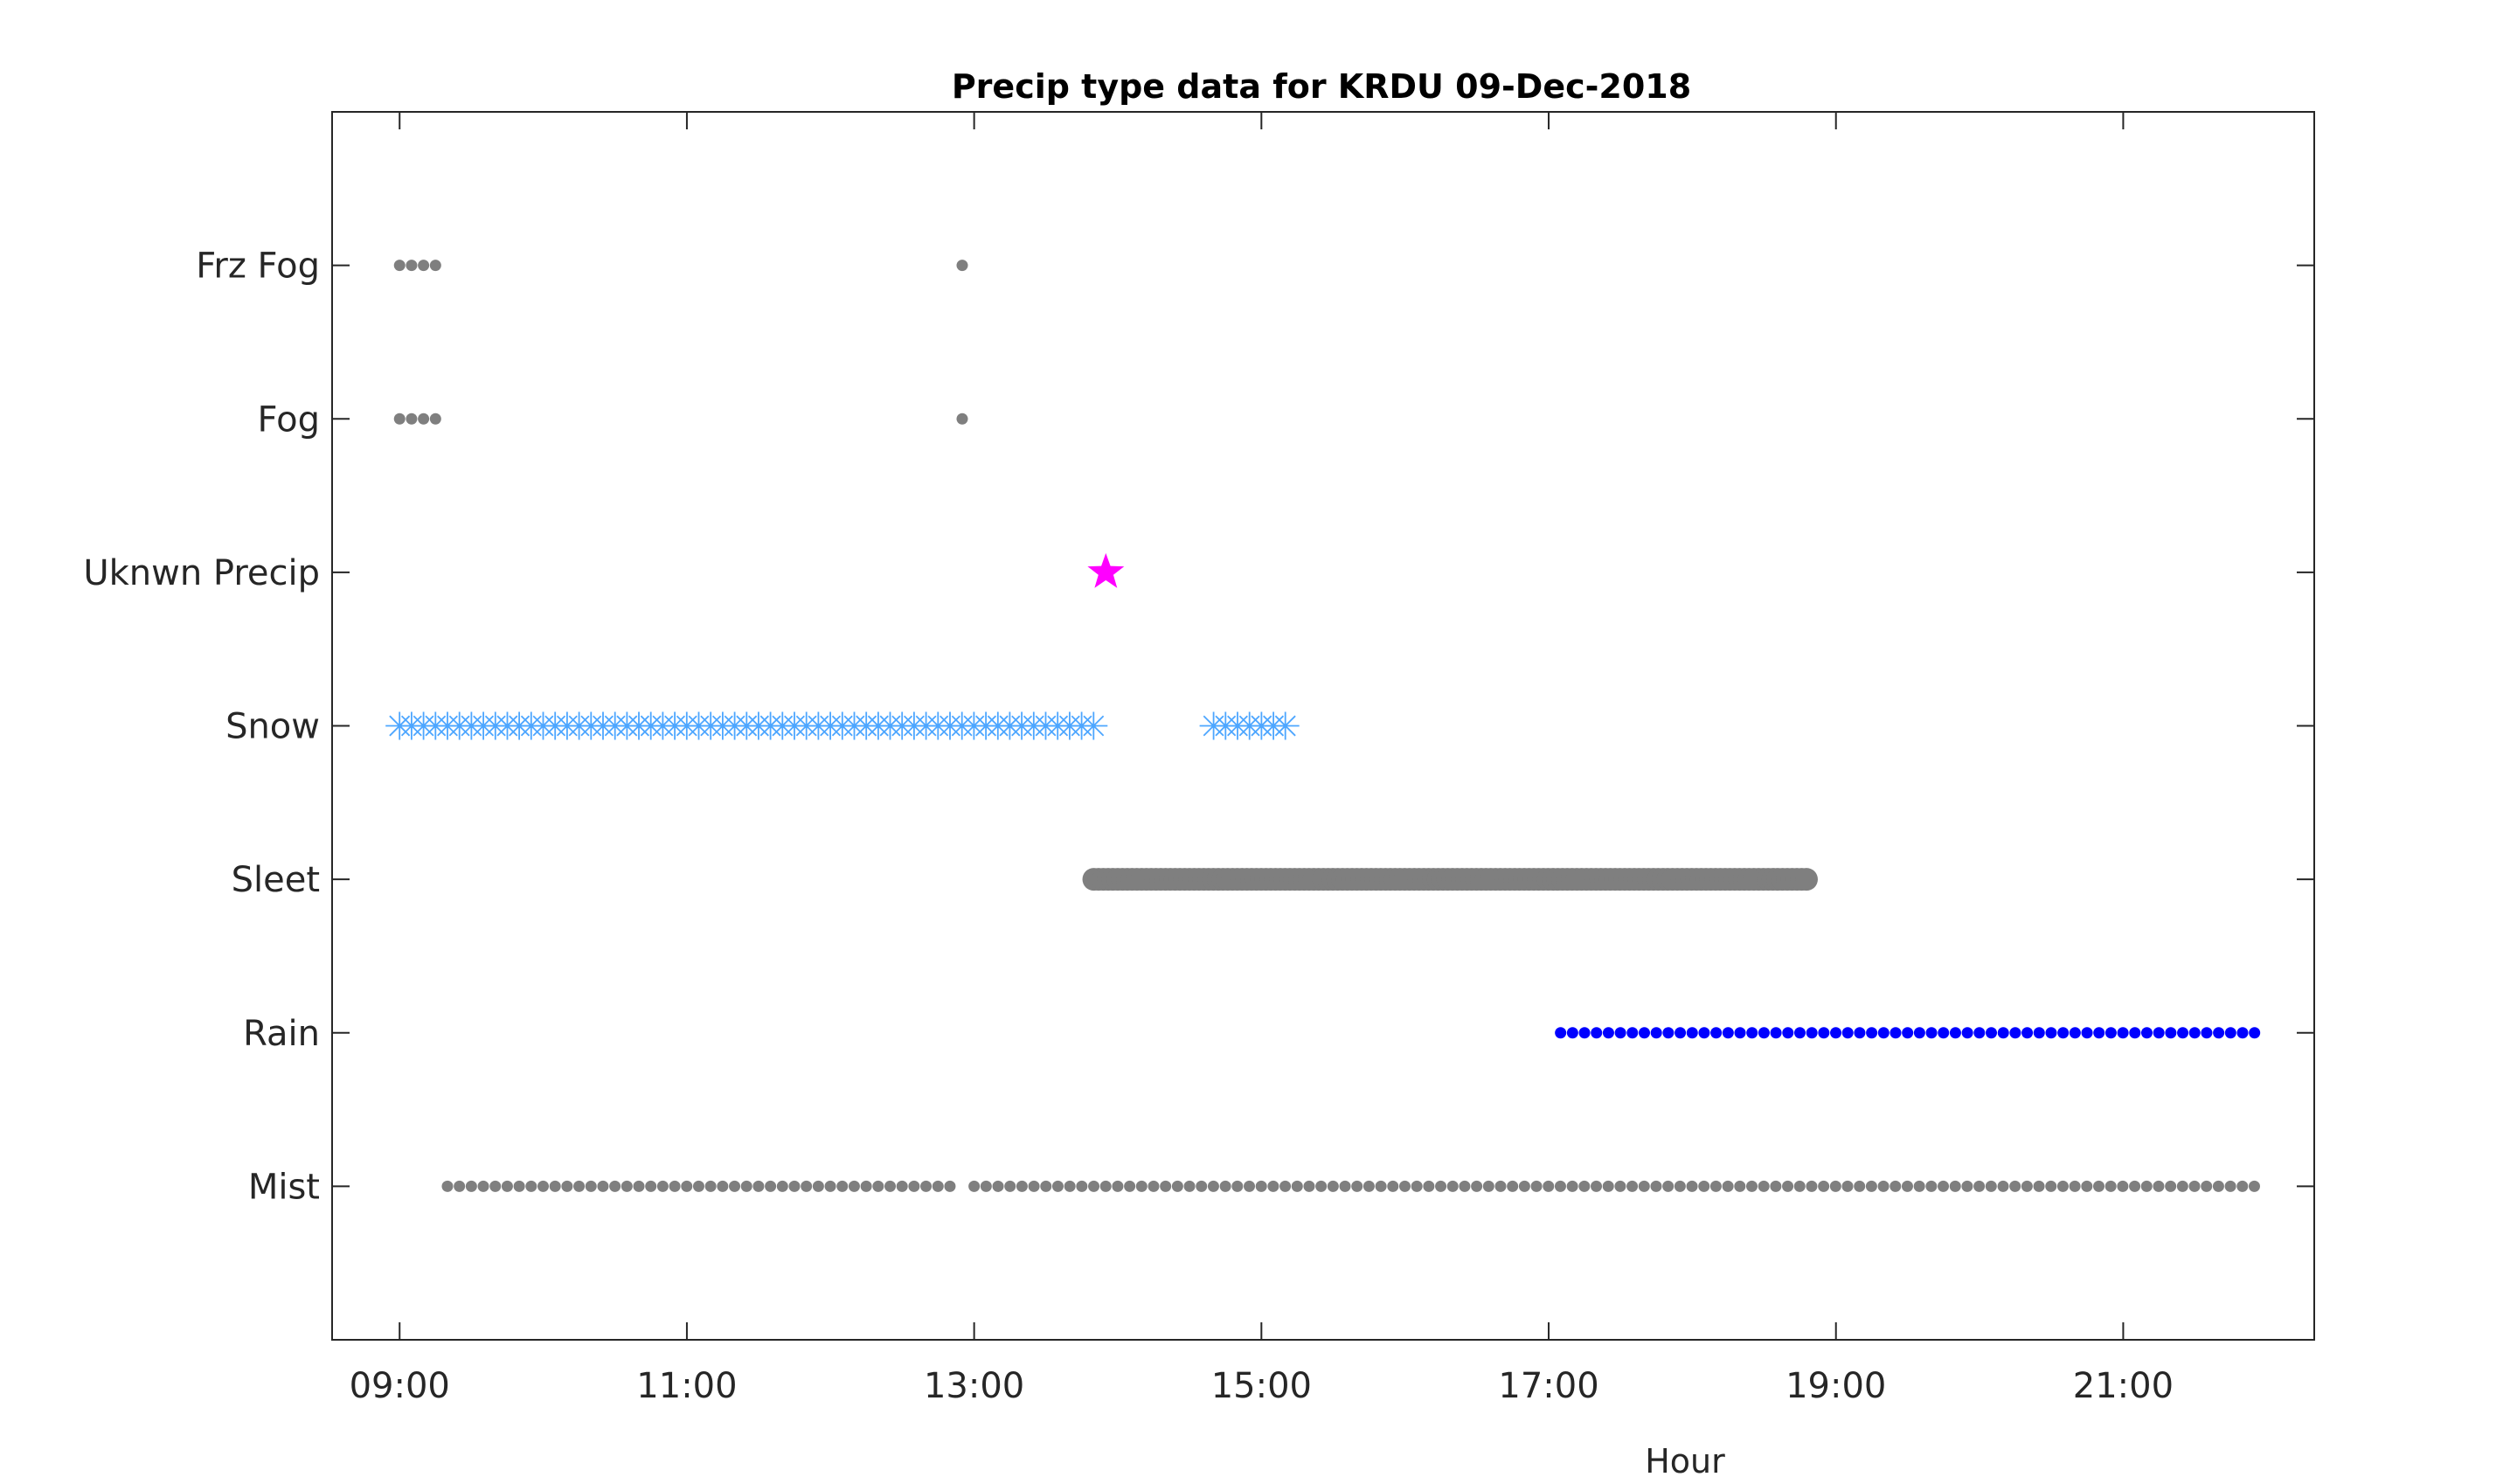 This screenshot has height=1484, width=2517. Describe the element at coordinates (1806, 879) in the screenshot. I see `sleet-marker` at that location.